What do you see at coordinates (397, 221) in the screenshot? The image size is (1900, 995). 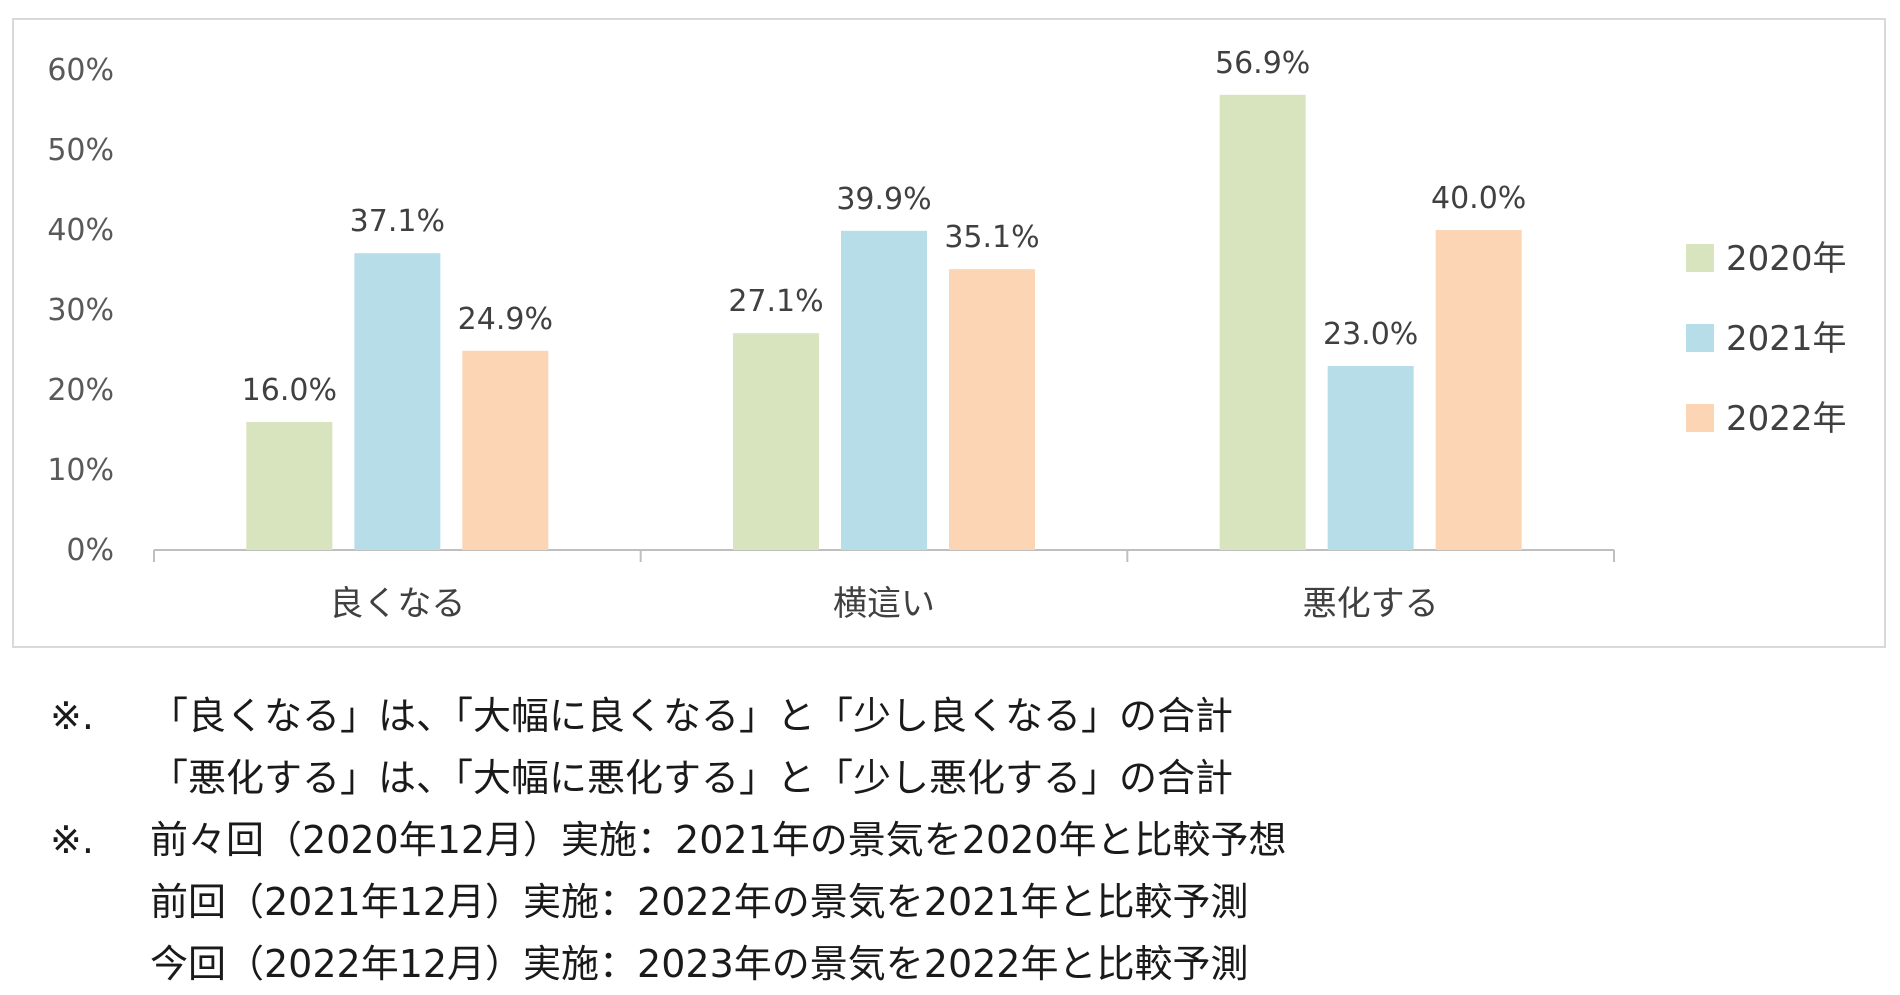 I see `data-label: 37.1%` at bounding box center [397, 221].